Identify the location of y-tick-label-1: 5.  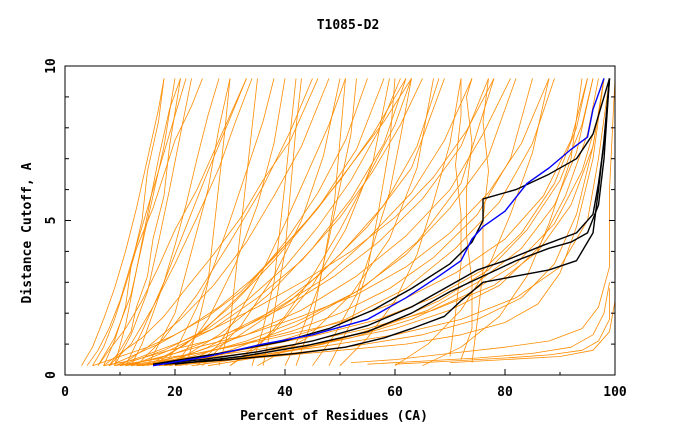
(51, 221).